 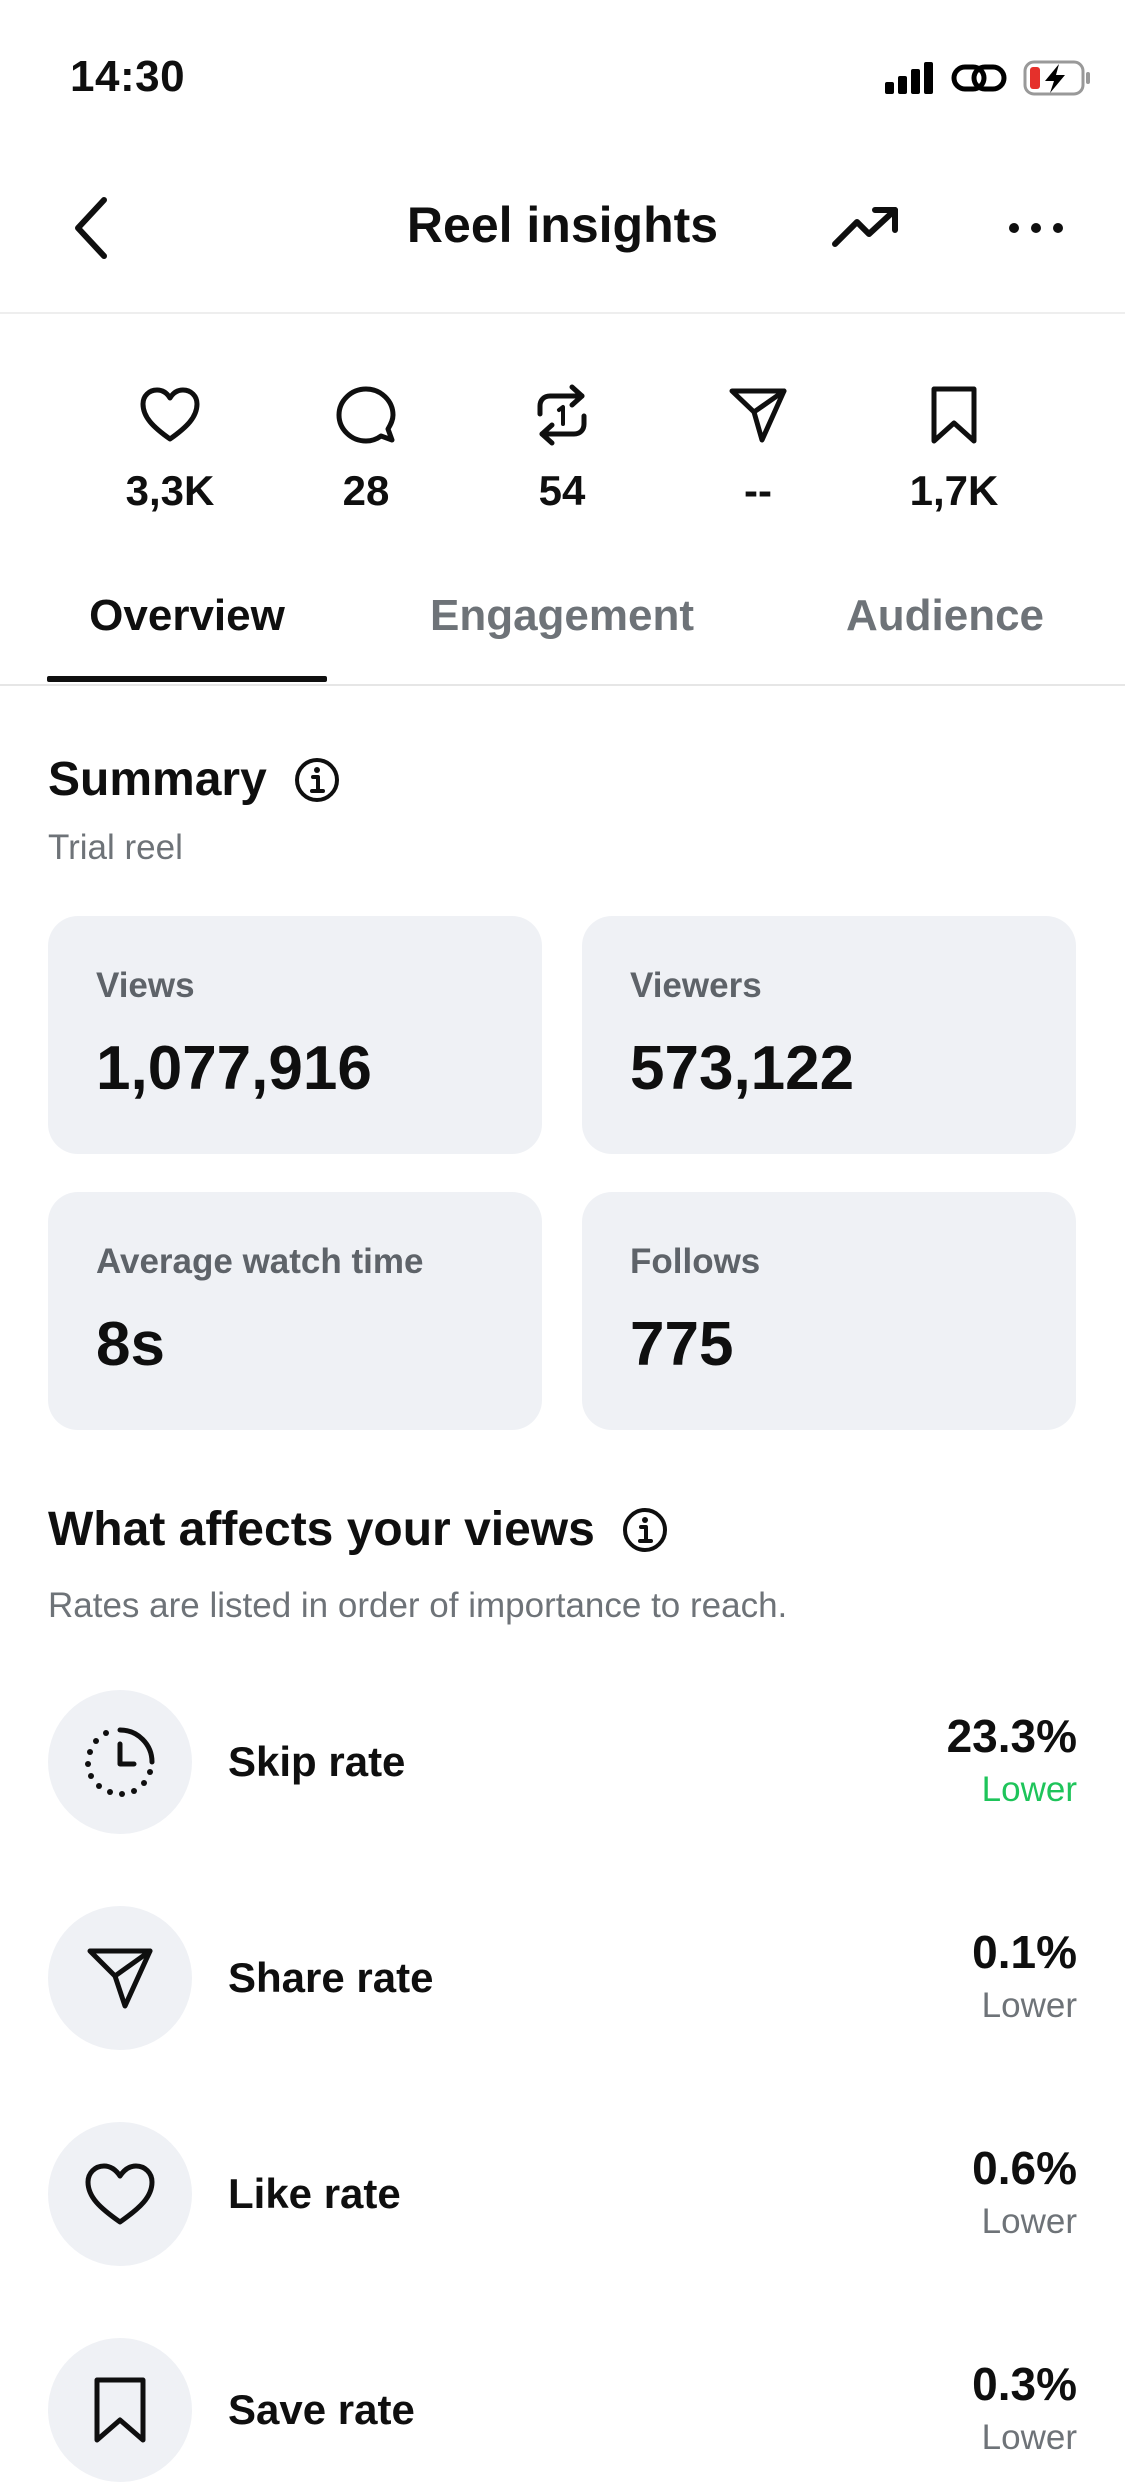 I want to click on rate-label: Skip rate, so click(x=317, y=1761).